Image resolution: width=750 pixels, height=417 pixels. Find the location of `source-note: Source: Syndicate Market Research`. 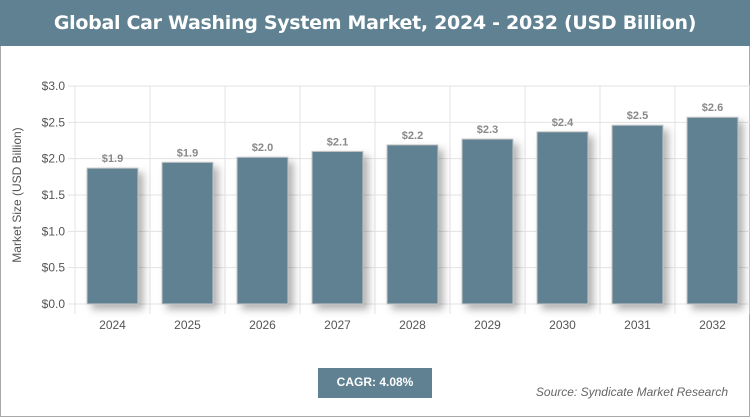

source-note: Source: Syndicate Market Research is located at coordinates (631, 392).